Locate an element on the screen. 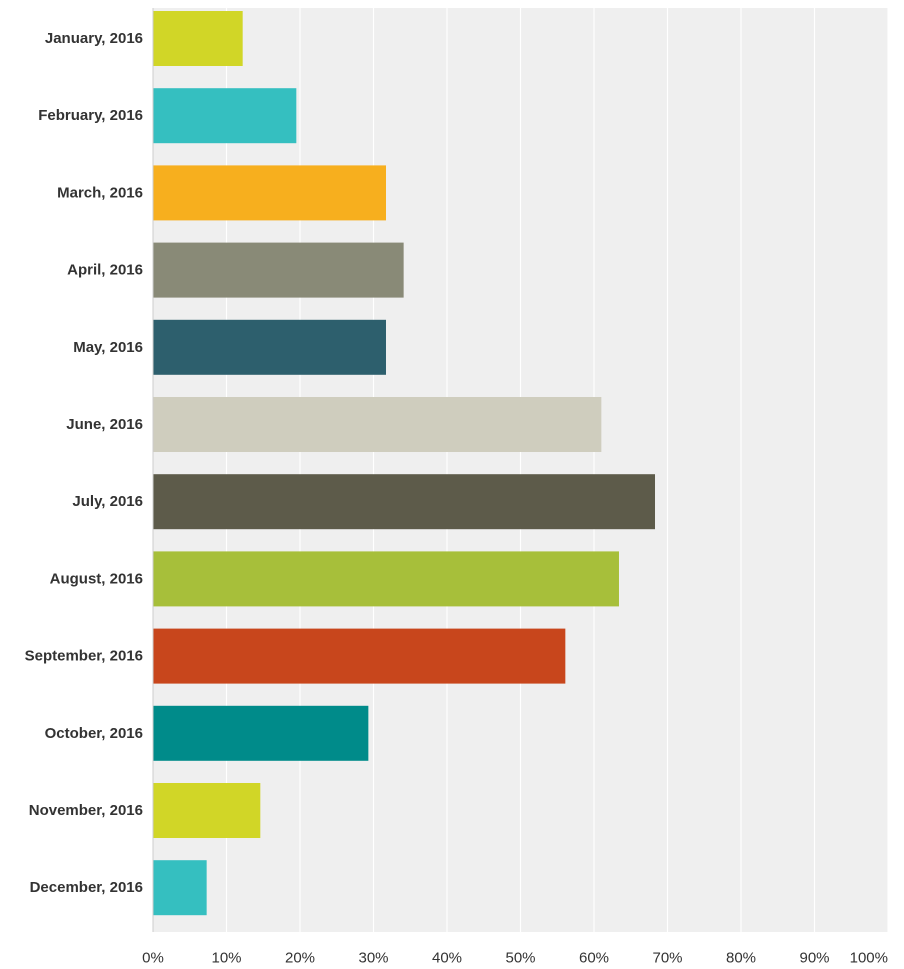 The height and width of the screenshot is (969, 904). category-label: June, 2016 is located at coordinates (104, 424).